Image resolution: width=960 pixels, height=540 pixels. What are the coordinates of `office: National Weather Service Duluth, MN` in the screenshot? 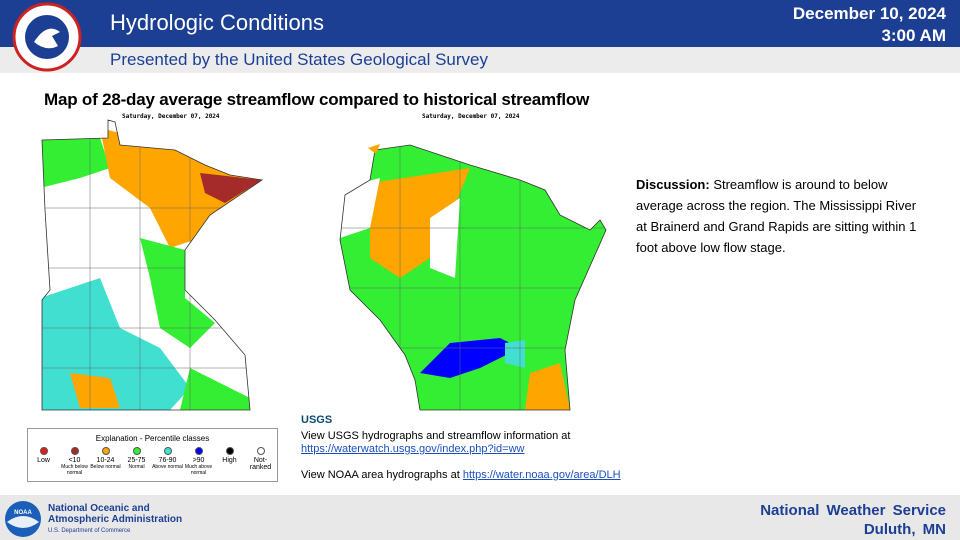 It's located at (853, 520).